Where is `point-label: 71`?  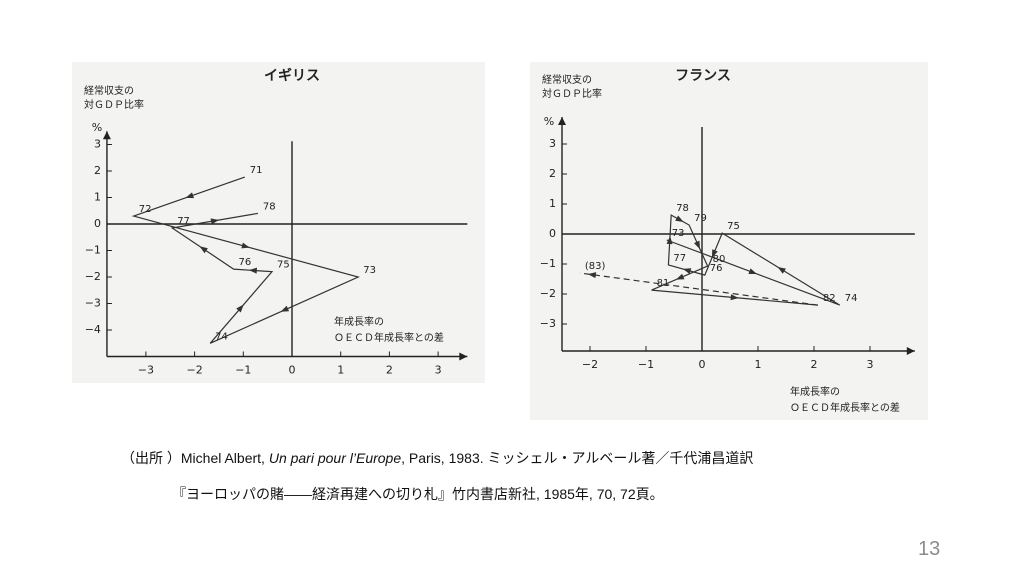
point-label: 71 is located at coordinates (256, 170).